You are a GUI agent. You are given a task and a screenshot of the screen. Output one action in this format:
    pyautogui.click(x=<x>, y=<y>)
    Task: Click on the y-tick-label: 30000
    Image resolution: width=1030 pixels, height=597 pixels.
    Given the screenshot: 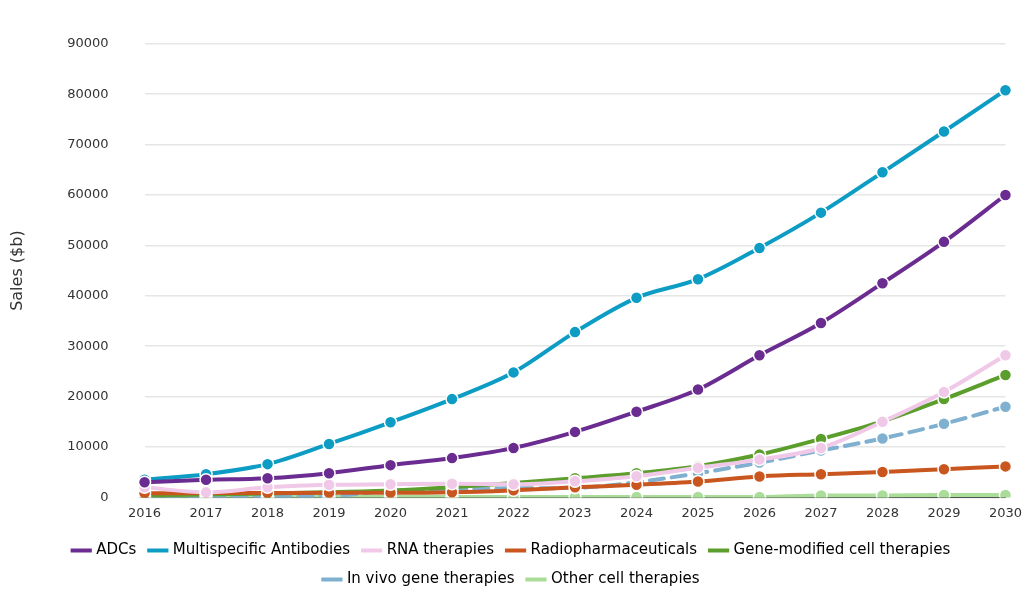 What is the action you would take?
    pyautogui.click(x=88, y=345)
    